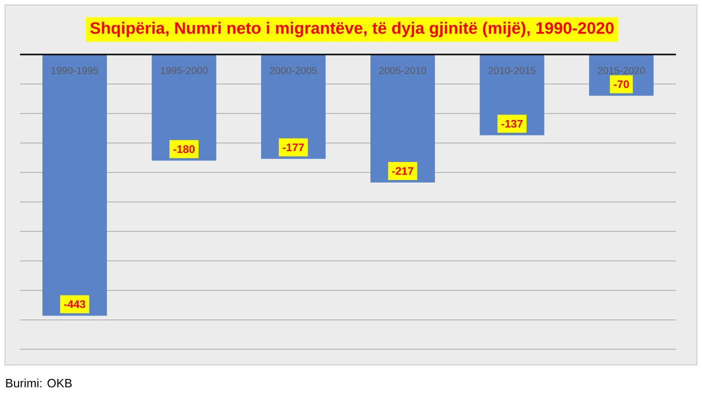 The height and width of the screenshot is (408, 702). What do you see at coordinates (512, 124) in the screenshot?
I see `data-label: -137` at bounding box center [512, 124].